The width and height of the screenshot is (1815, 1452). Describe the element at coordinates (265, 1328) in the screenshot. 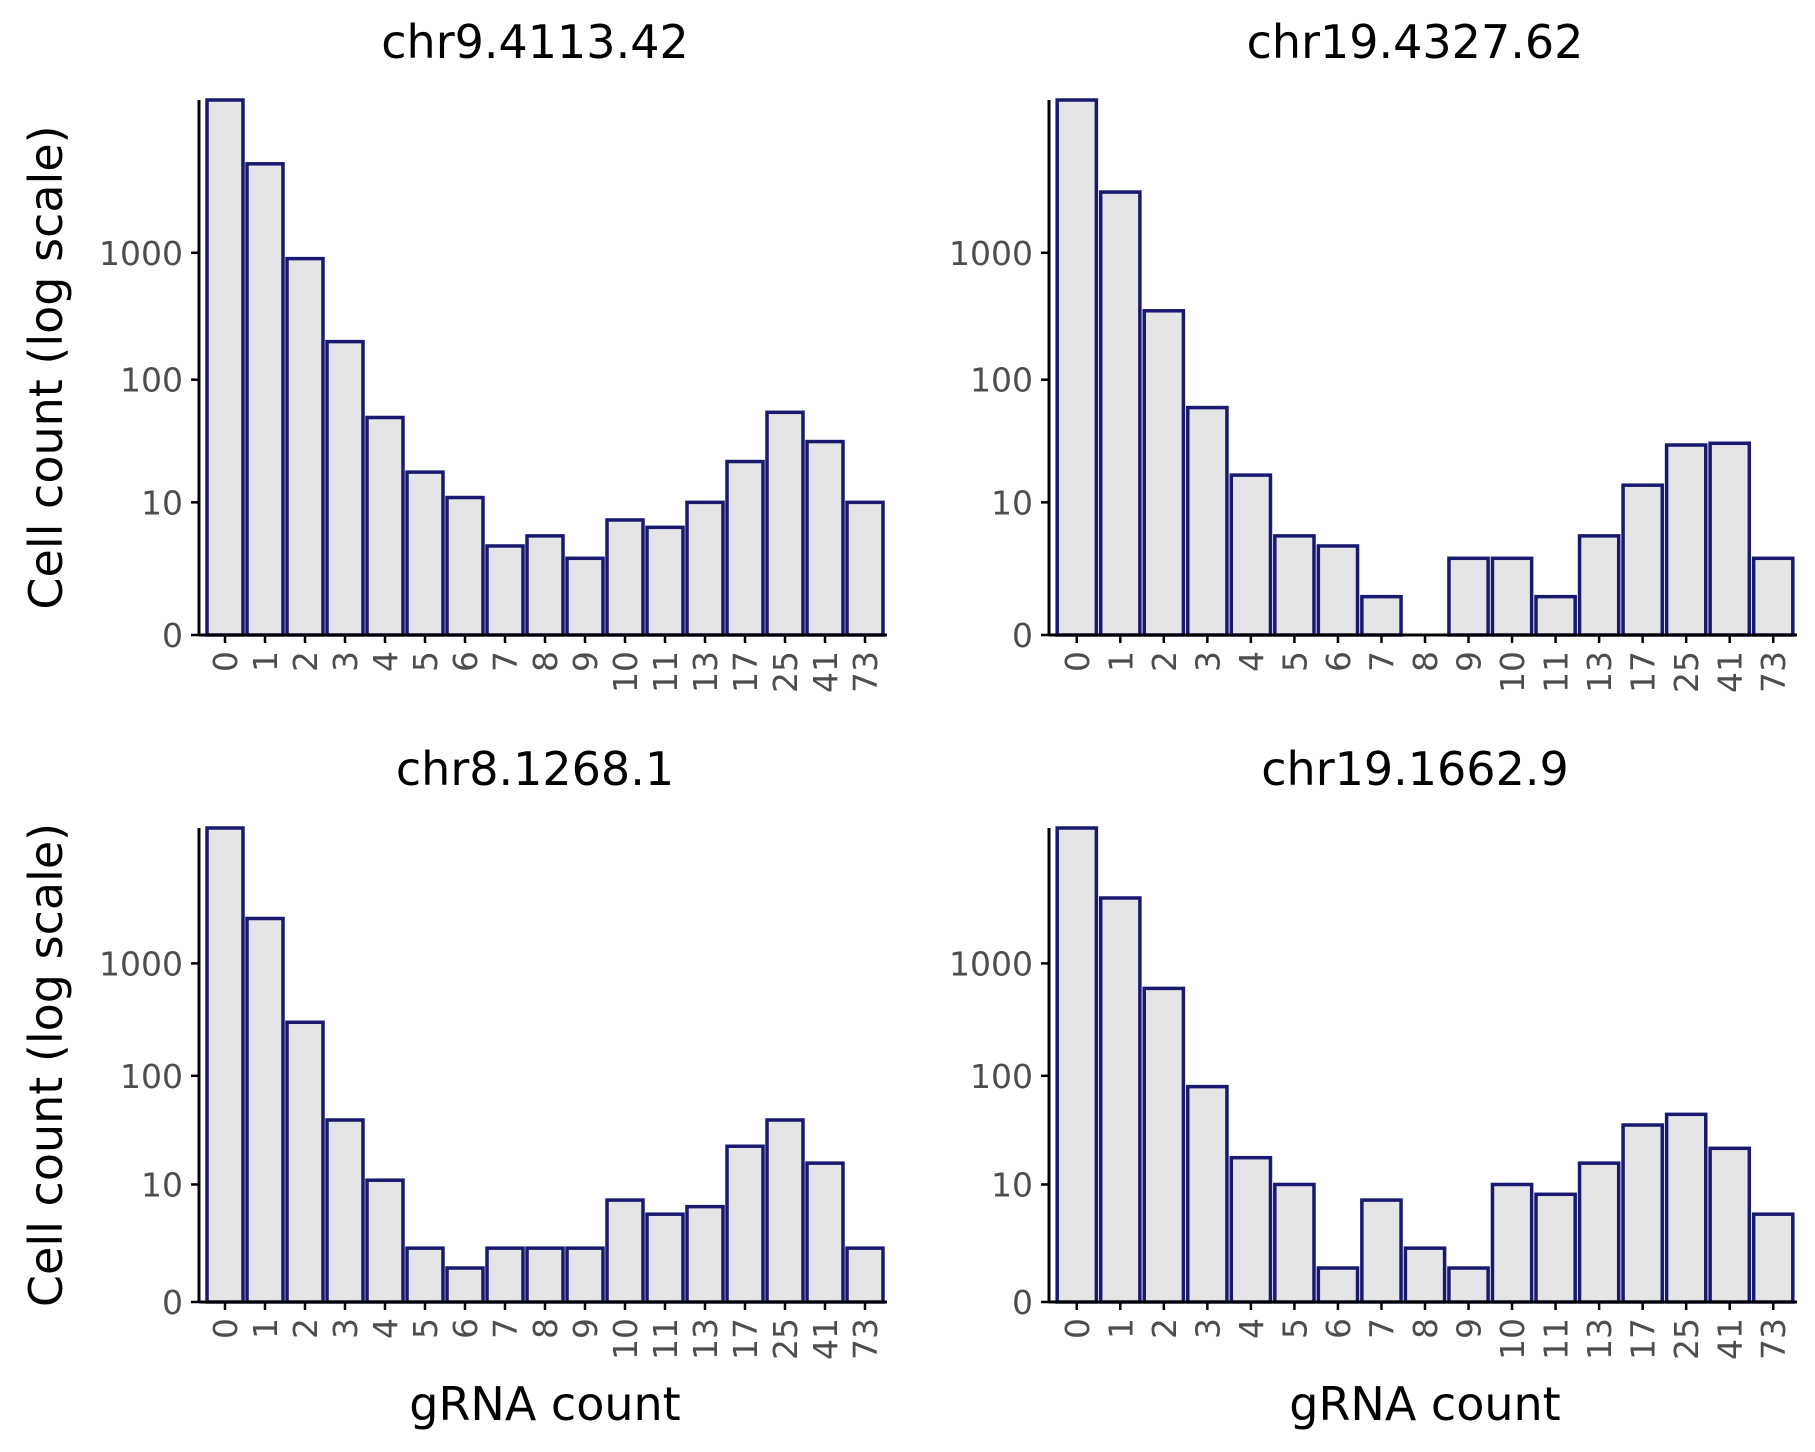

I see `x-tick-label: 1` at that location.